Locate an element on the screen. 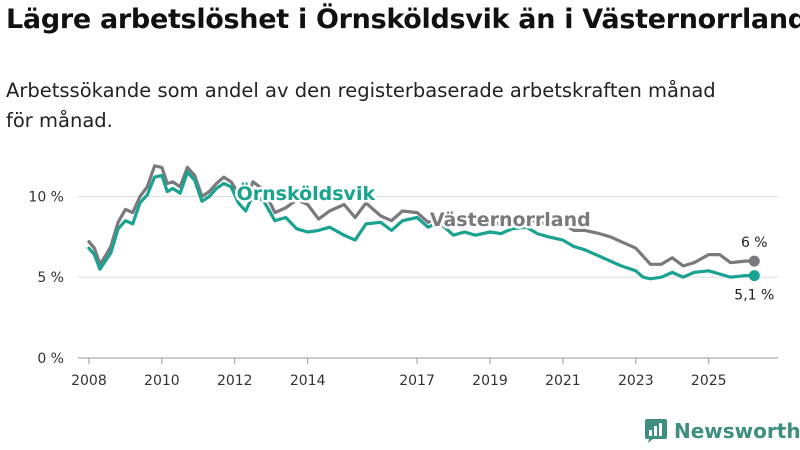 This screenshot has width=800, height=450. brand-name: Newsworthy is located at coordinates (737, 431).